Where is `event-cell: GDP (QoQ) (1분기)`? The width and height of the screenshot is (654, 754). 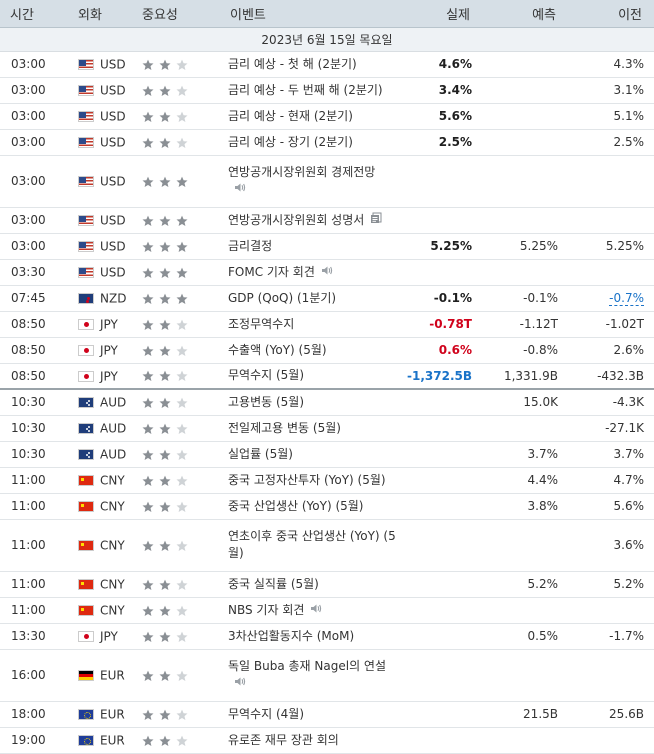 event-cell: GDP (QoQ) (1분기) is located at coordinates (309, 298).